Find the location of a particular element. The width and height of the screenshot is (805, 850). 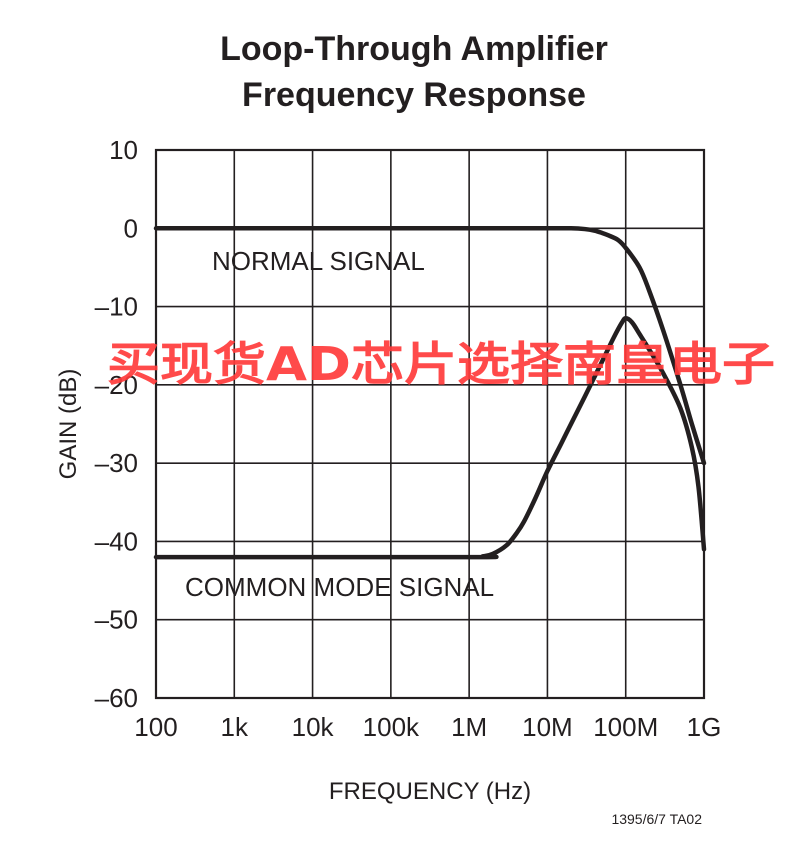

chart-title-line-2: Frequency Response is located at coordinates (414, 95).